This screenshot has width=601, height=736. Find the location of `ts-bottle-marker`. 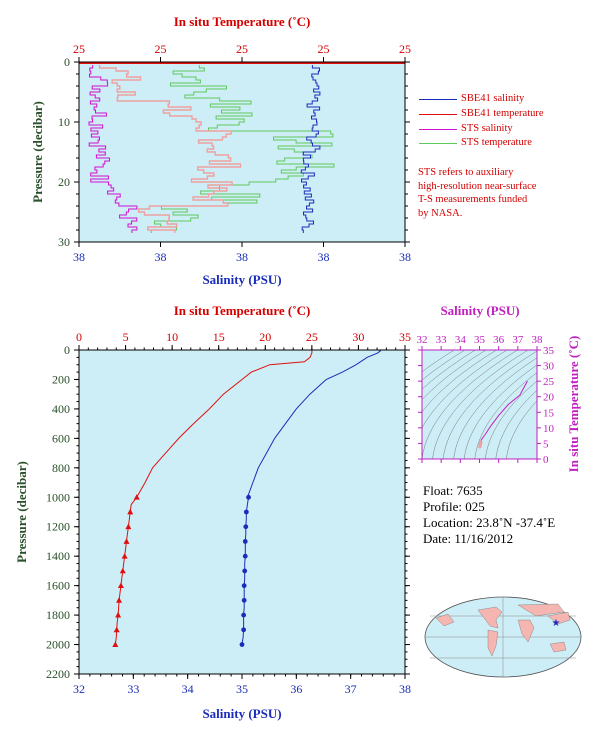

ts-bottle-marker is located at coordinates (481, 442).